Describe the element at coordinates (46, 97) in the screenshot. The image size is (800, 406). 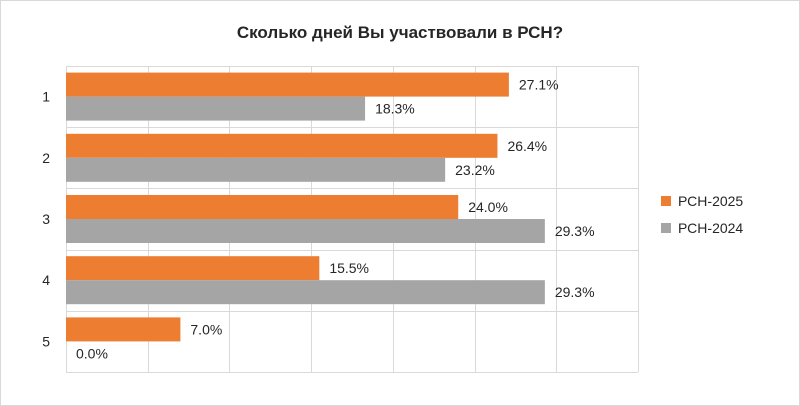
I see `category-label: 1` at that location.